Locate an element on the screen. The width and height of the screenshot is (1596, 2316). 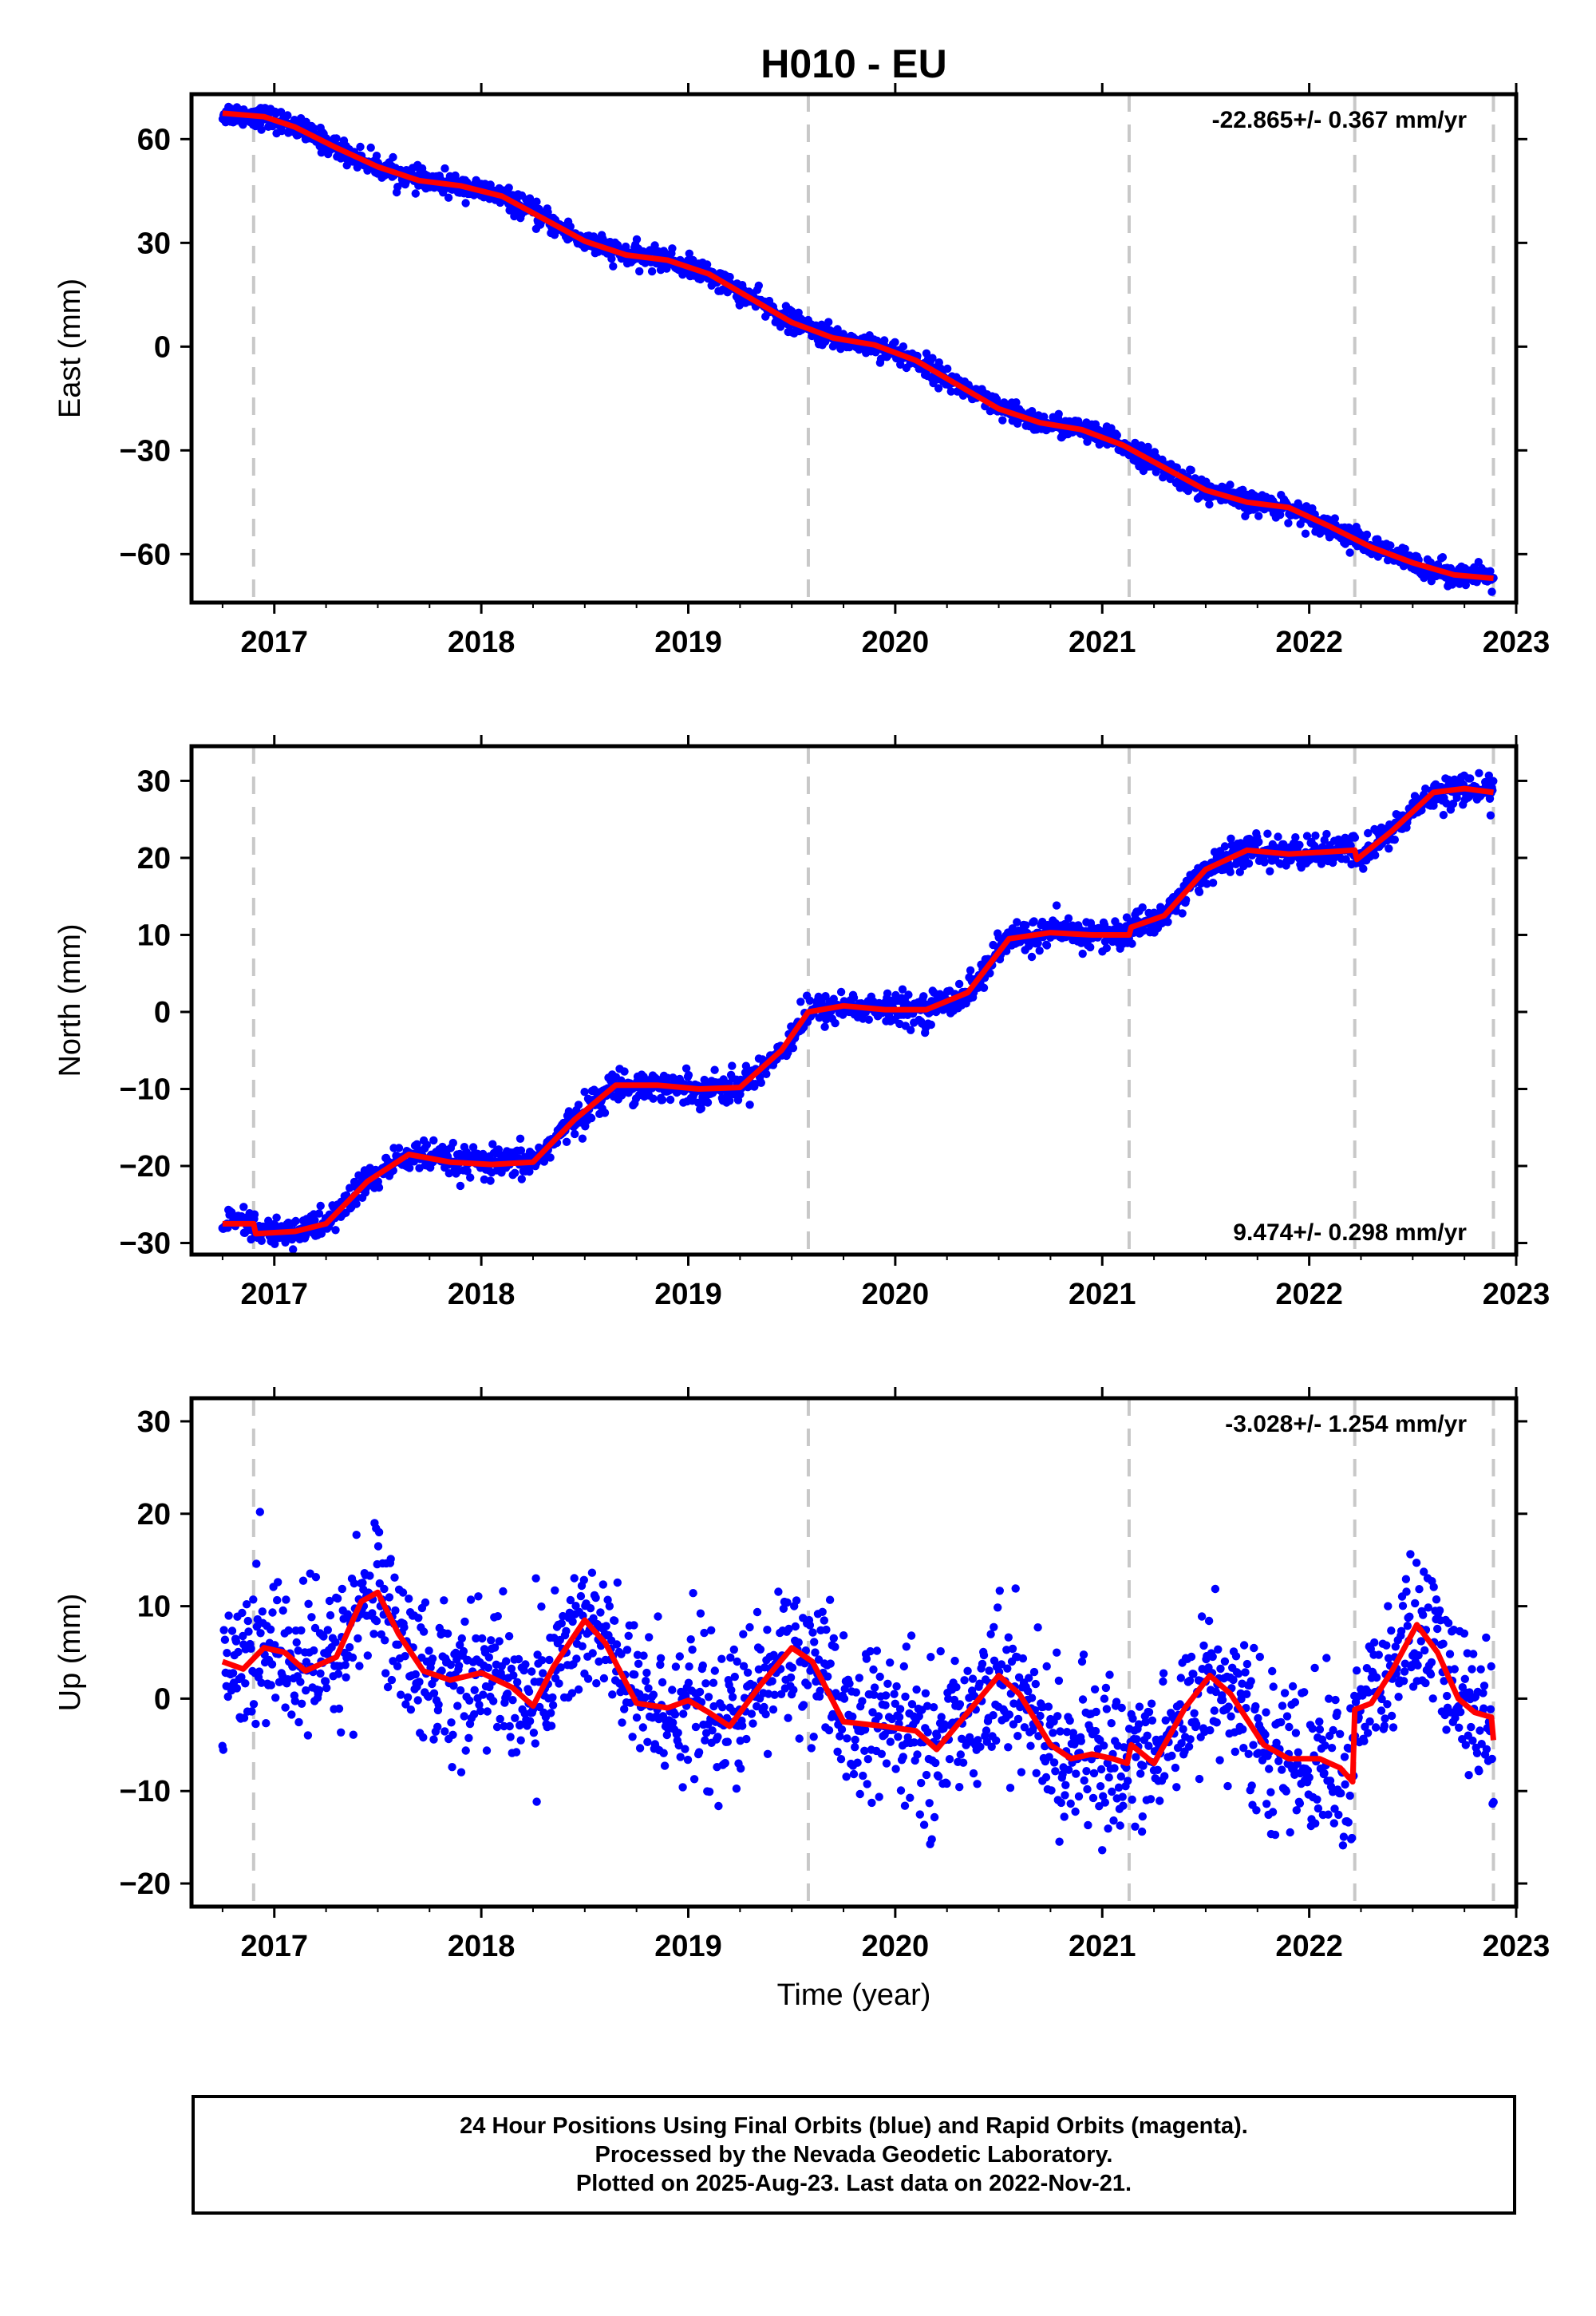
y-axis-label-north: North (mm) is located at coordinates (70, 1000).